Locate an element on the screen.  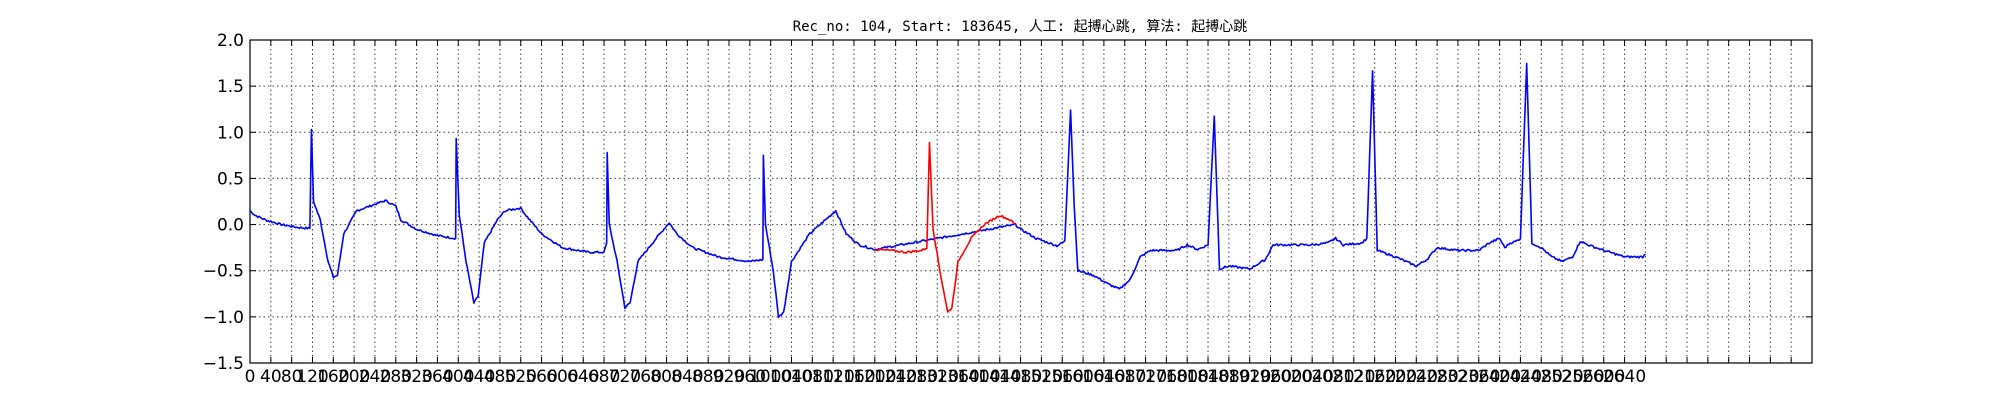
x-tick-label: 1040 is located at coordinates (791, 377).